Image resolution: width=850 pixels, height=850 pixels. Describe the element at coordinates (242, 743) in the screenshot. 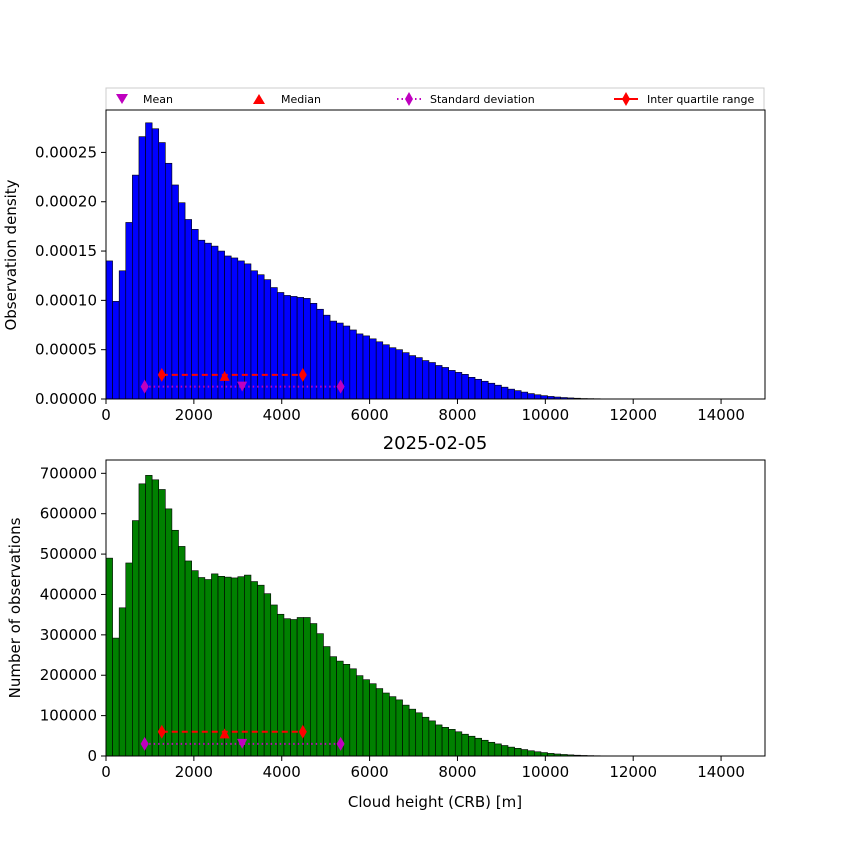

I see `count-mean-marker` at that location.